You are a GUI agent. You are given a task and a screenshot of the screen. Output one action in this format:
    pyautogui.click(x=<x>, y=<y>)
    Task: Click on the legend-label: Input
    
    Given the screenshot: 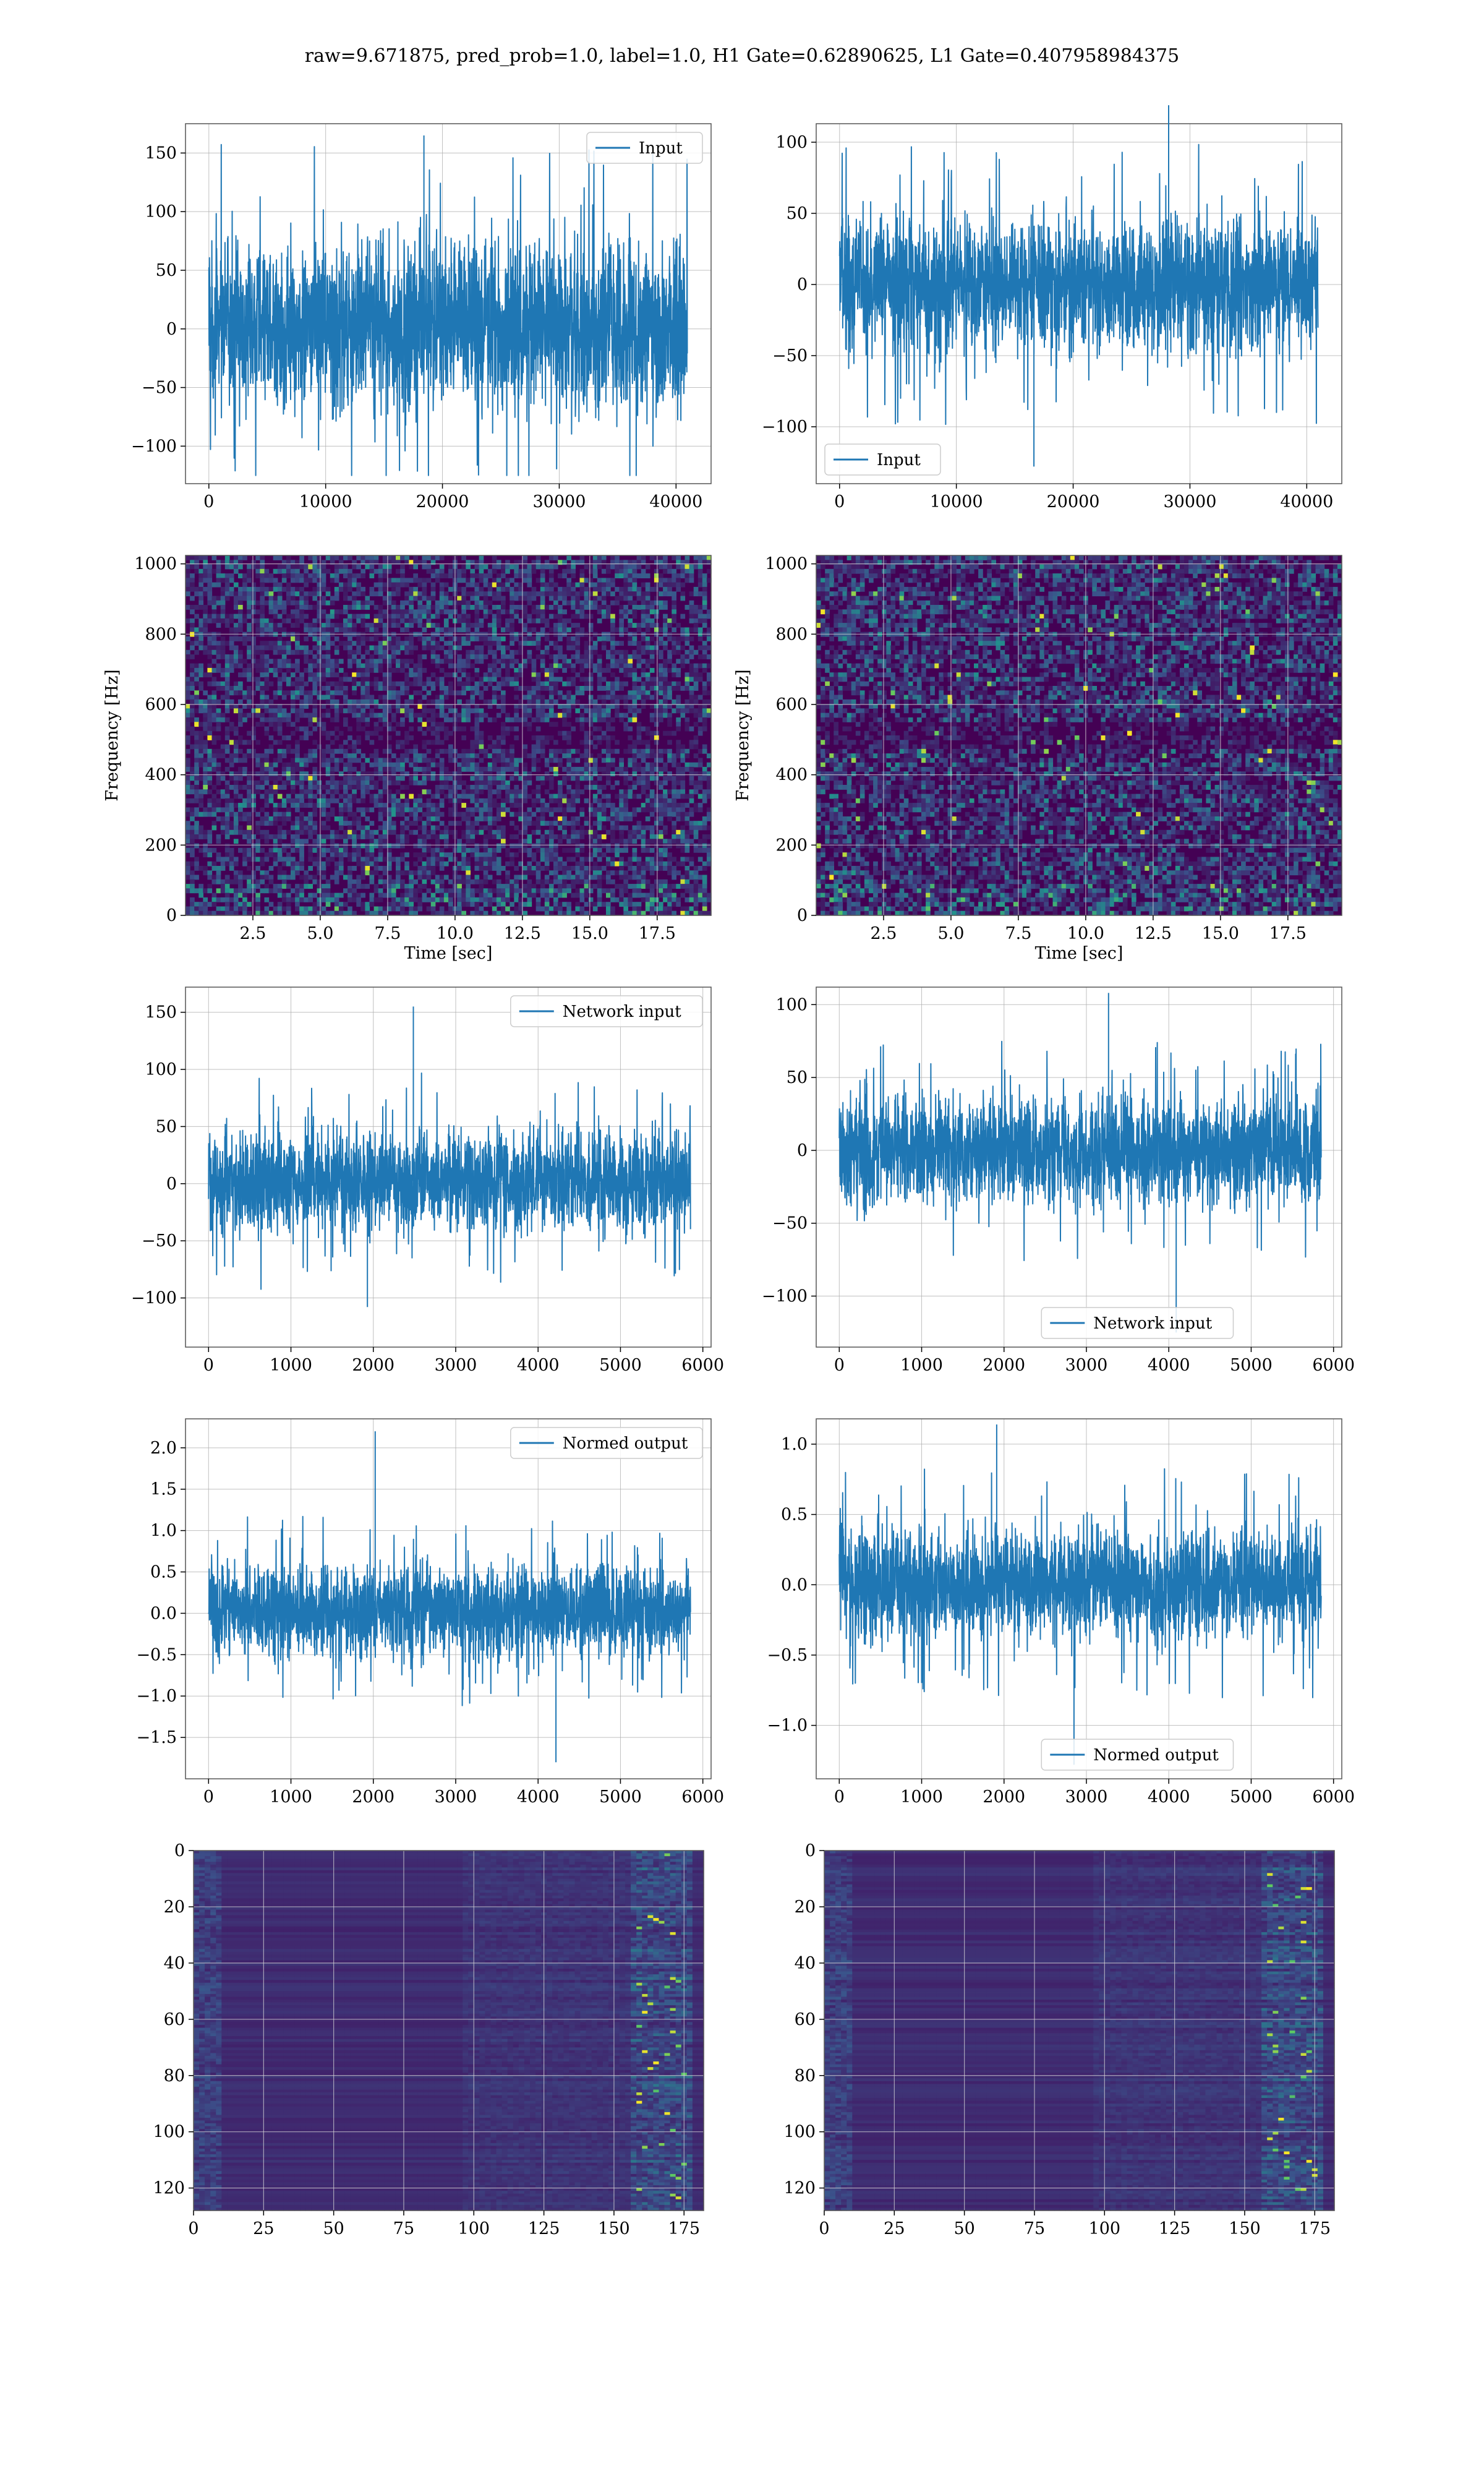 What is the action you would take?
    pyautogui.click(x=661, y=148)
    